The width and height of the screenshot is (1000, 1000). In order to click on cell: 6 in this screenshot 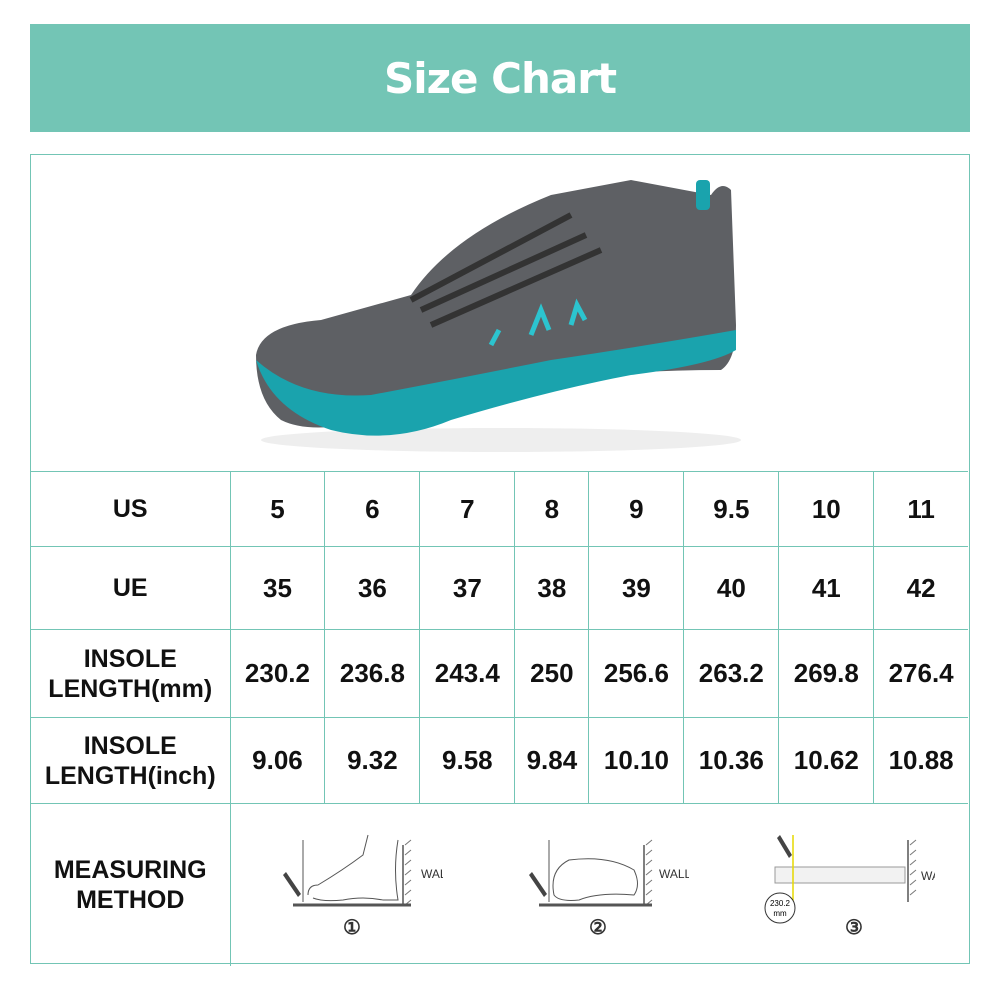, I will do `click(372, 509)`.